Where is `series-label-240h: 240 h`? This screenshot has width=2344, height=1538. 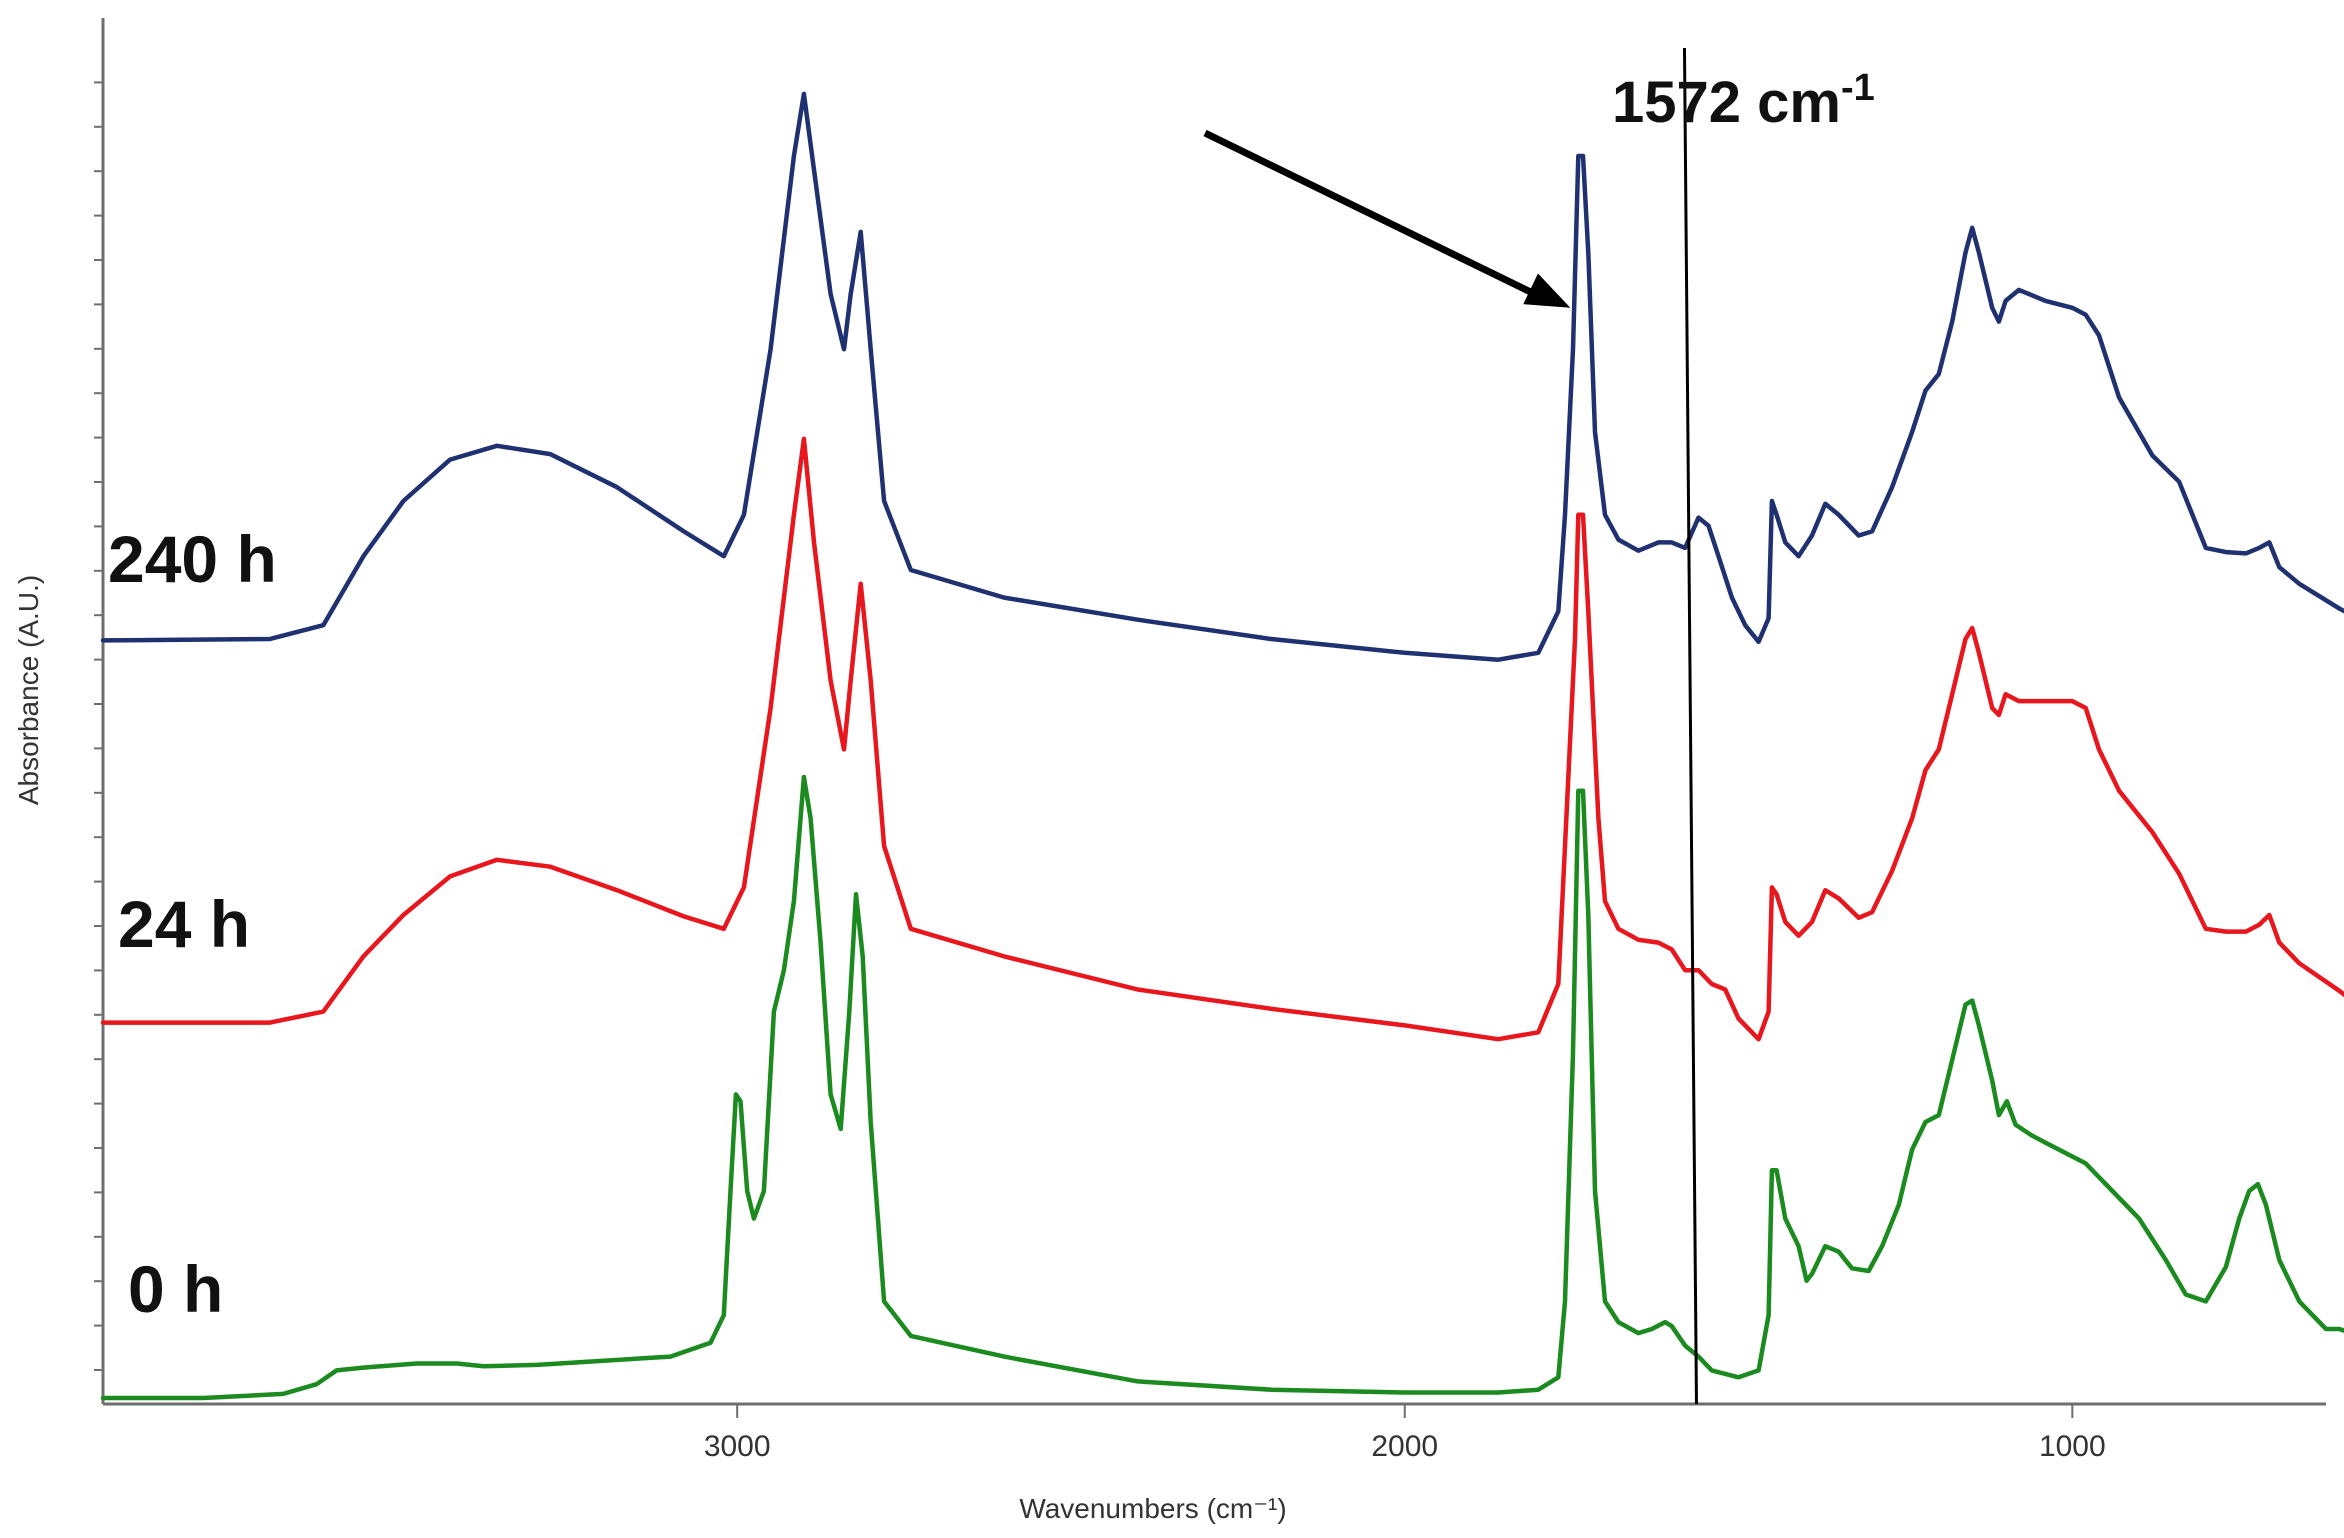
series-label-240h: 240 h is located at coordinates (192, 559).